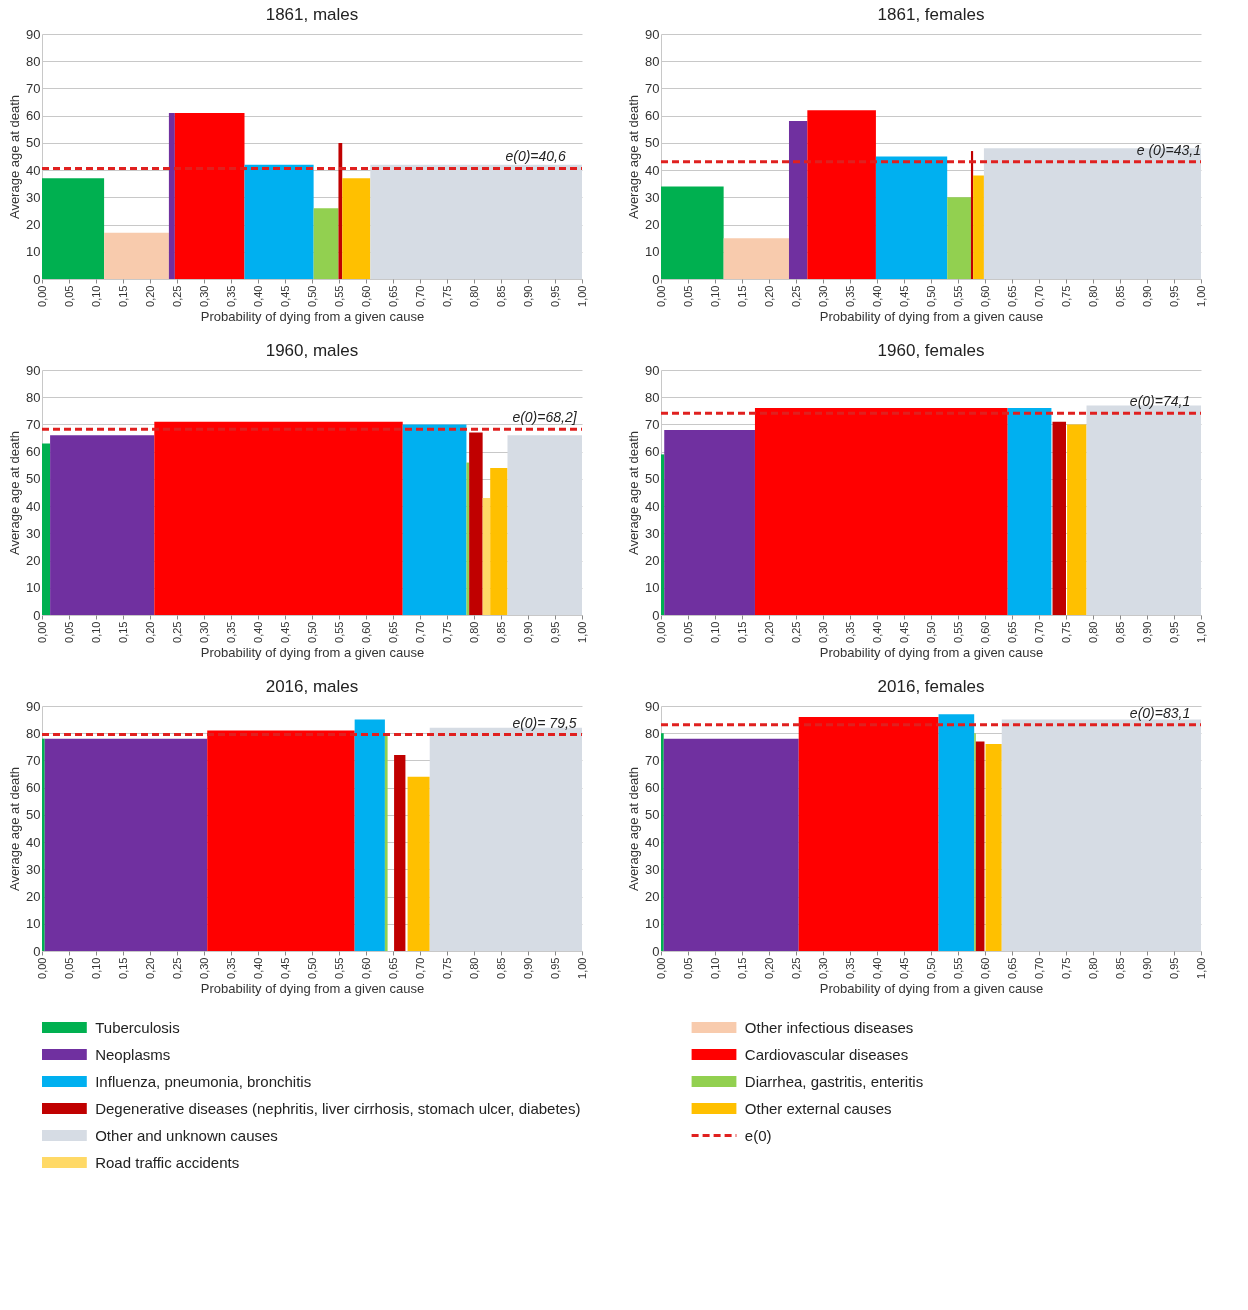 Image resolution: width=1248 pixels, height=1310 pixels. Describe the element at coordinates (931, 686) in the screenshot. I see `chart-title: 2016, females` at that location.